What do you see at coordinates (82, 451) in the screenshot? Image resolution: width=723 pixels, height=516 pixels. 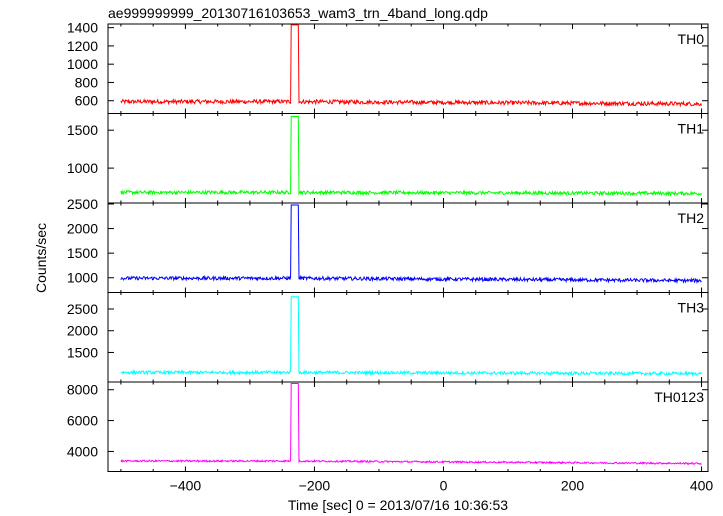 I see `y-tick-label: 4000` at bounding box center [82, 451].